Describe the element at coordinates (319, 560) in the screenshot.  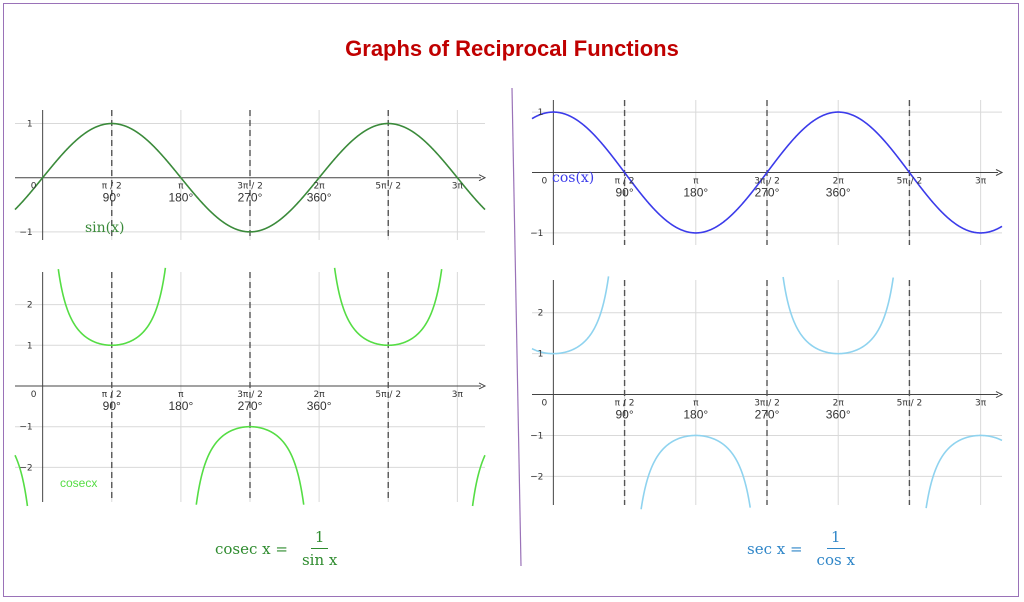
I see `cosec-formula-denominator: sin x` at that location.